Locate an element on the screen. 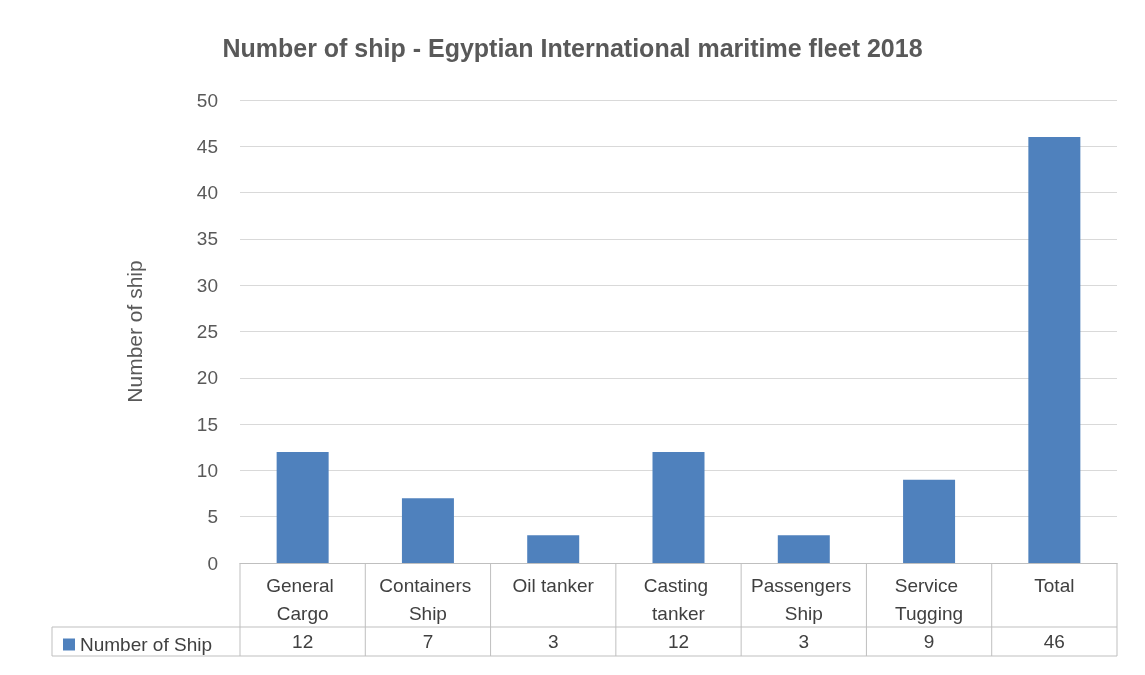  y-tick-label: 20 is located at coordinates (207, 378).